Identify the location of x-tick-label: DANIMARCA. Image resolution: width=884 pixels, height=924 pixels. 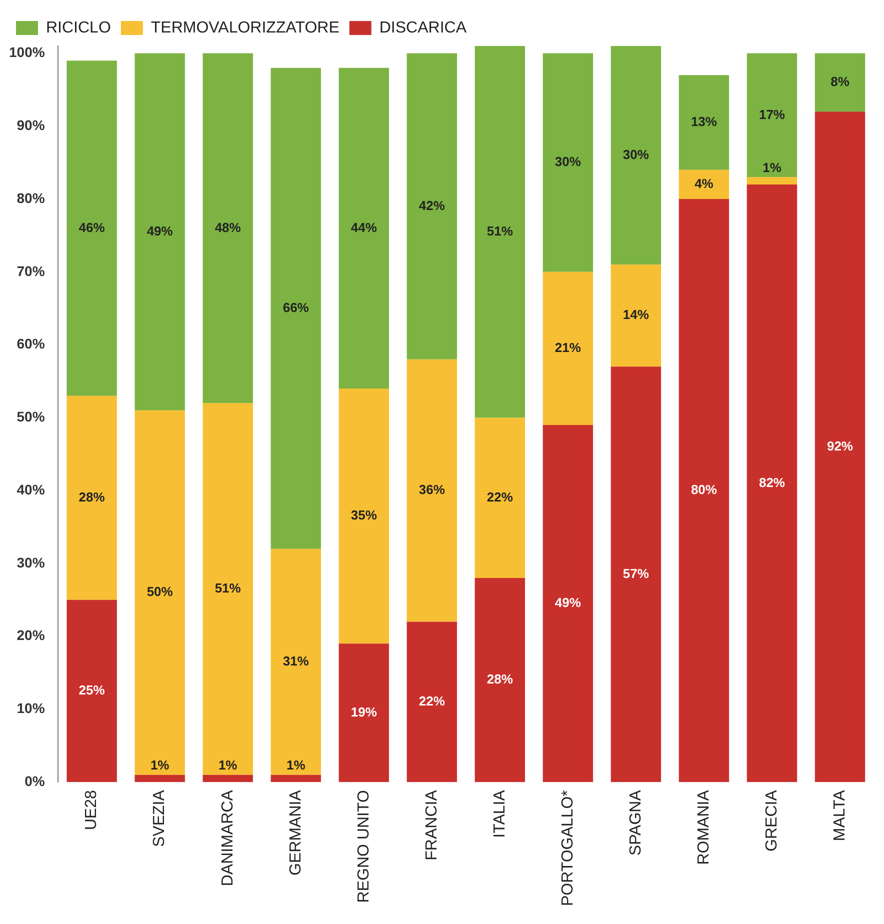
(227, 838).